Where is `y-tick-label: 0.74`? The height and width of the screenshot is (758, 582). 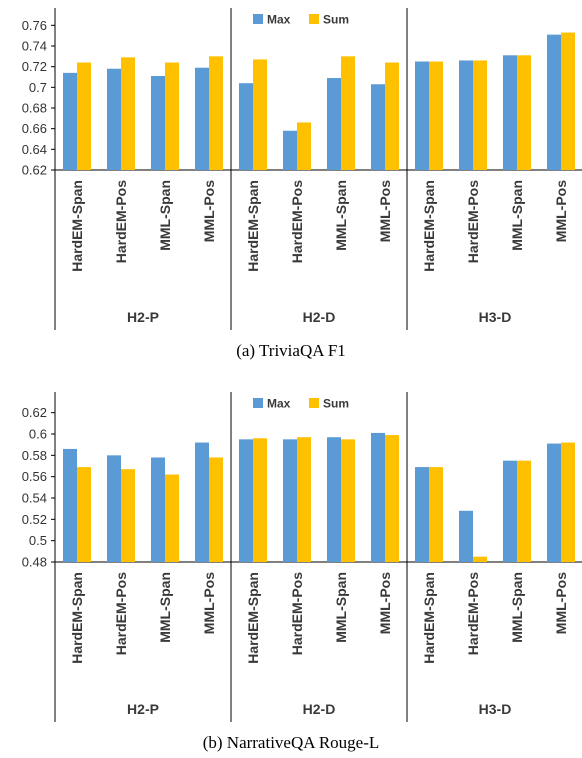
y-tick-label: 0.74 is located at coordinates (34, 46).